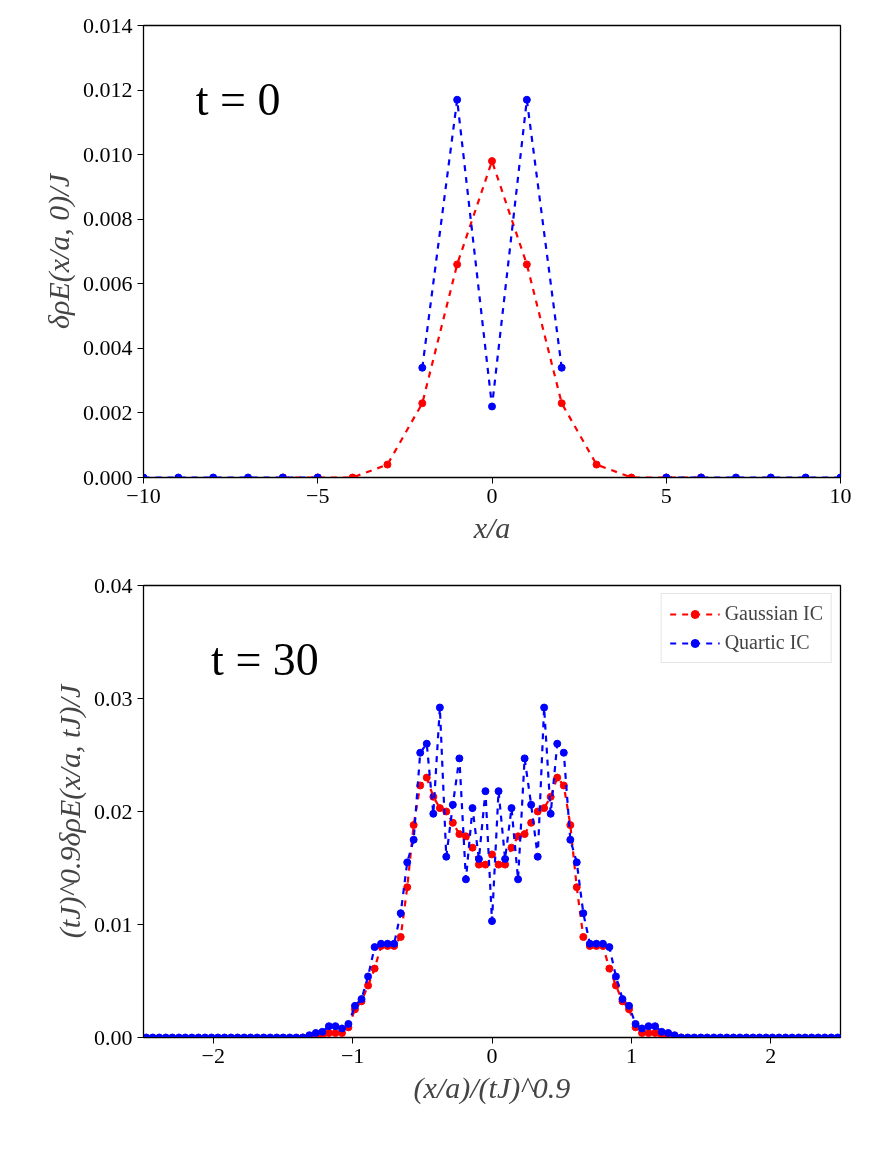 This screenshot has width=871, height=1155. I want to click on x-axis-title: x/a, so click(491, 527).